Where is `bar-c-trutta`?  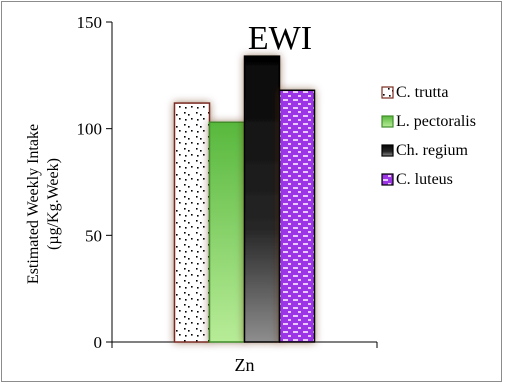 bar-c-trutta is located at coordinates (192, 222).